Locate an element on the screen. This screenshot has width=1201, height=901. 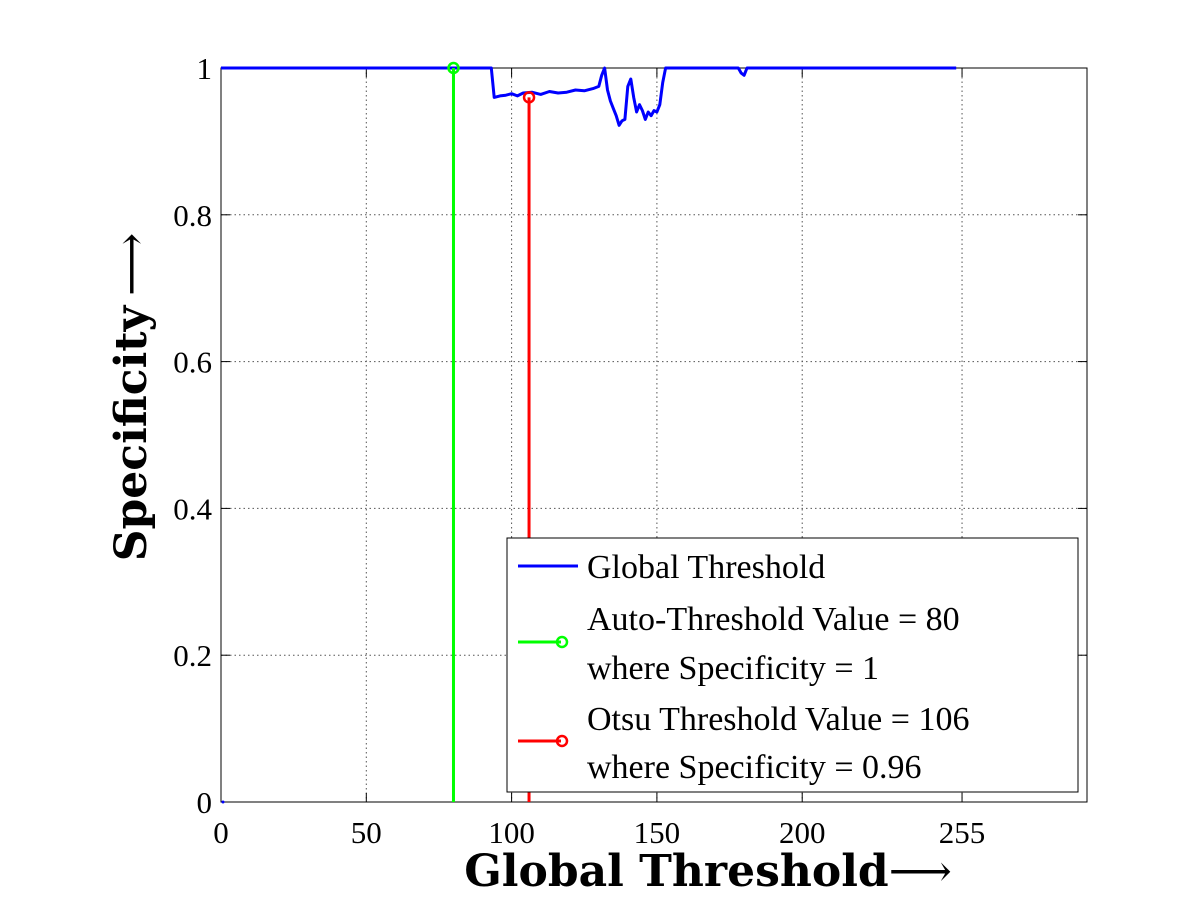
x-tick-label: 255 is located at coordinates (962, 832).